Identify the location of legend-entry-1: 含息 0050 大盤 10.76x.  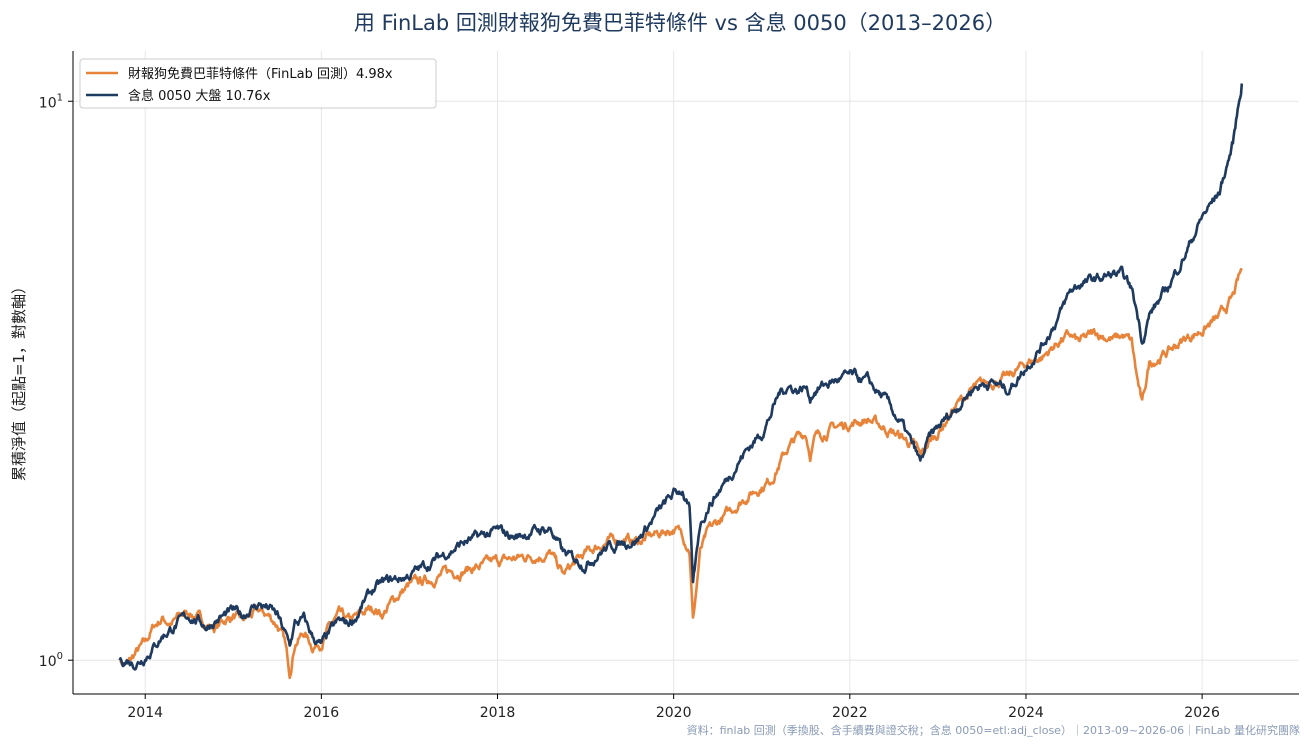
(199, 96).